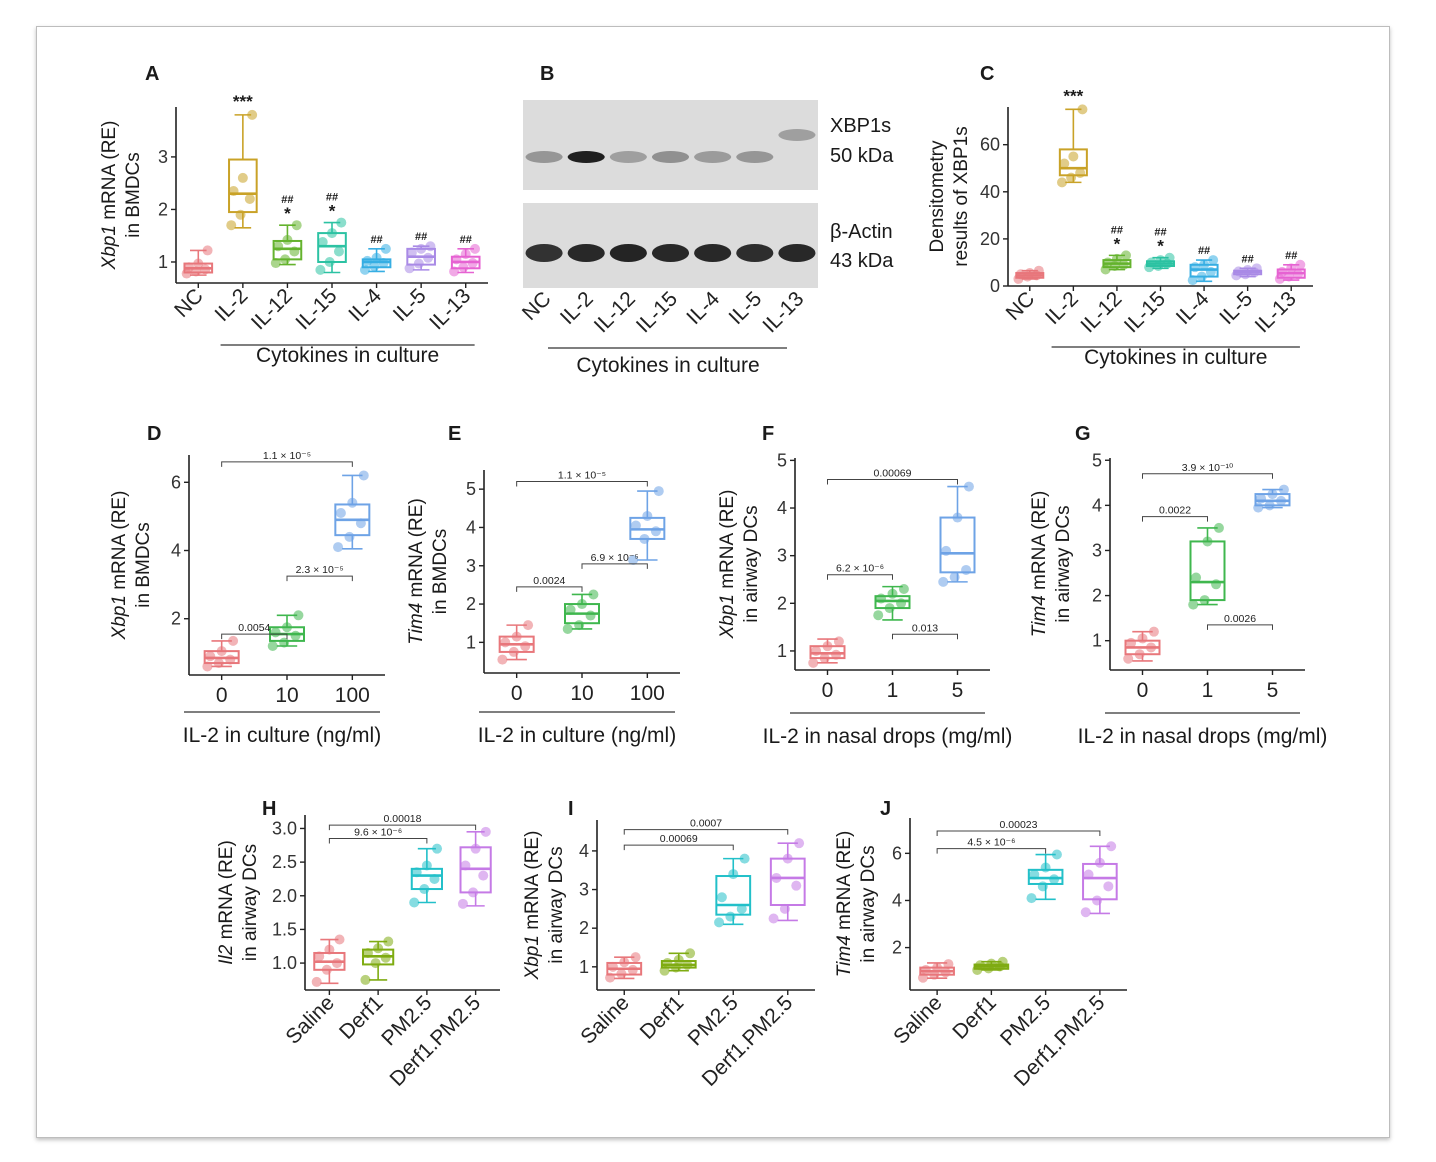  What do you see at coordinates (1101, 312) in the screenshot?
I see `x-tick-label: IL-12` at bounding box center [1101, 312].